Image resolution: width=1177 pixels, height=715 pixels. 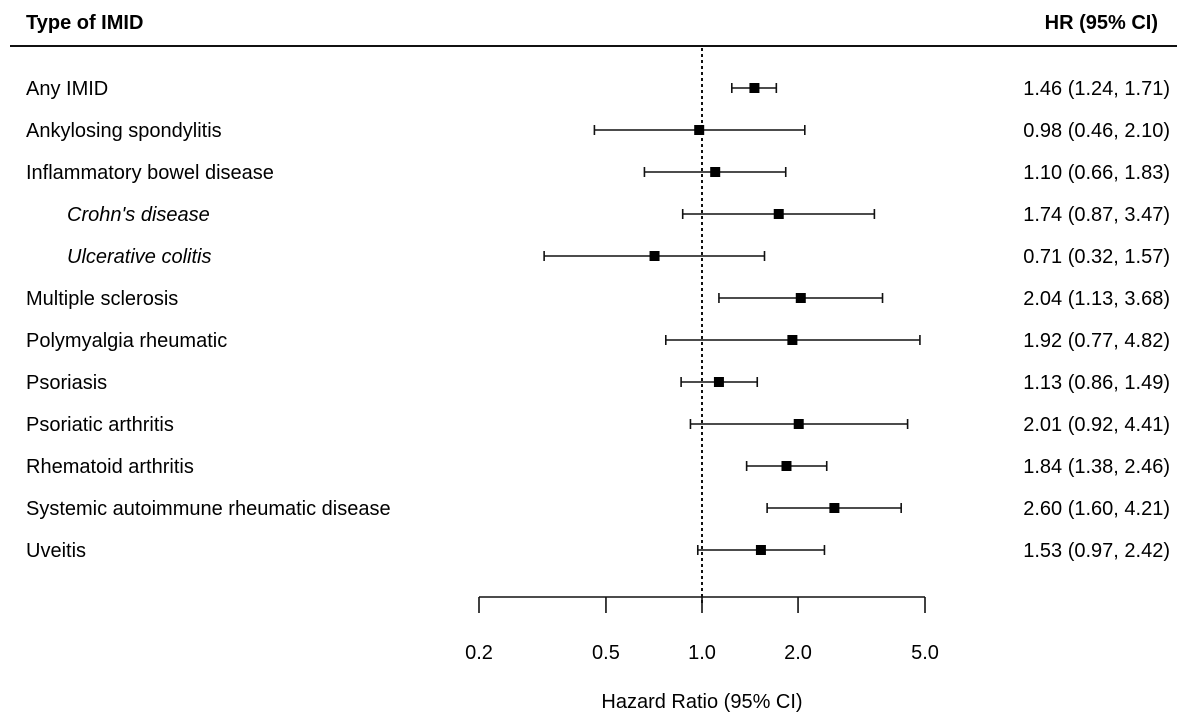 What do you see at coordinates (1096, 467) in the screenshot?
I see `hr-ci-text: 1.84 (1.38, 2.46)` at bounding box center [1096, 467].